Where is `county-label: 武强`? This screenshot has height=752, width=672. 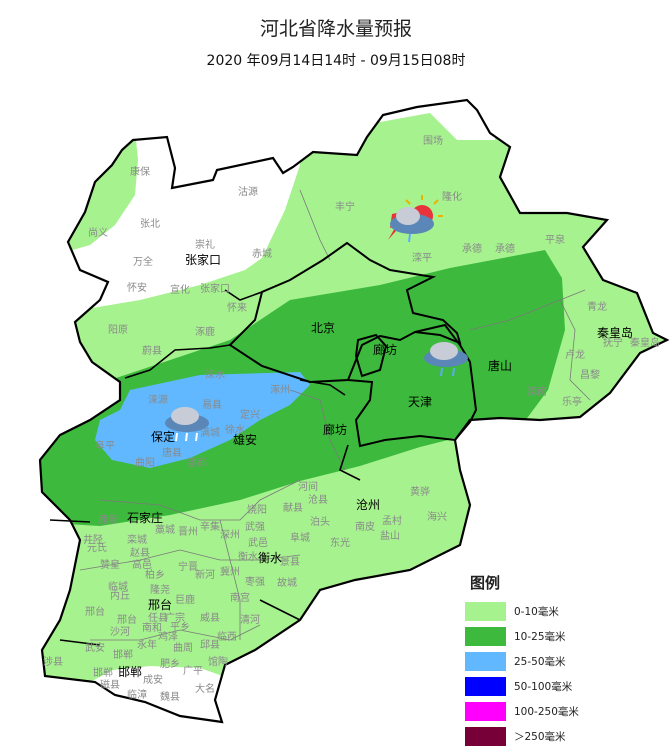
county-label: 武强 is located at coordinates (255, 526).